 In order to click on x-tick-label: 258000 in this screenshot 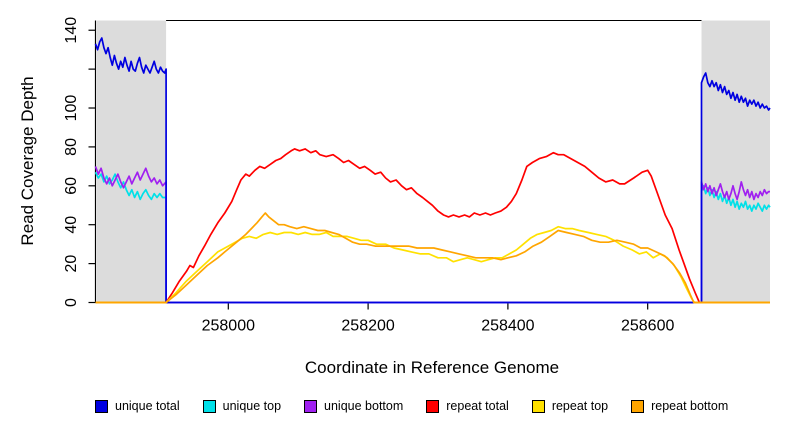, I will do `click(228, 326)`.